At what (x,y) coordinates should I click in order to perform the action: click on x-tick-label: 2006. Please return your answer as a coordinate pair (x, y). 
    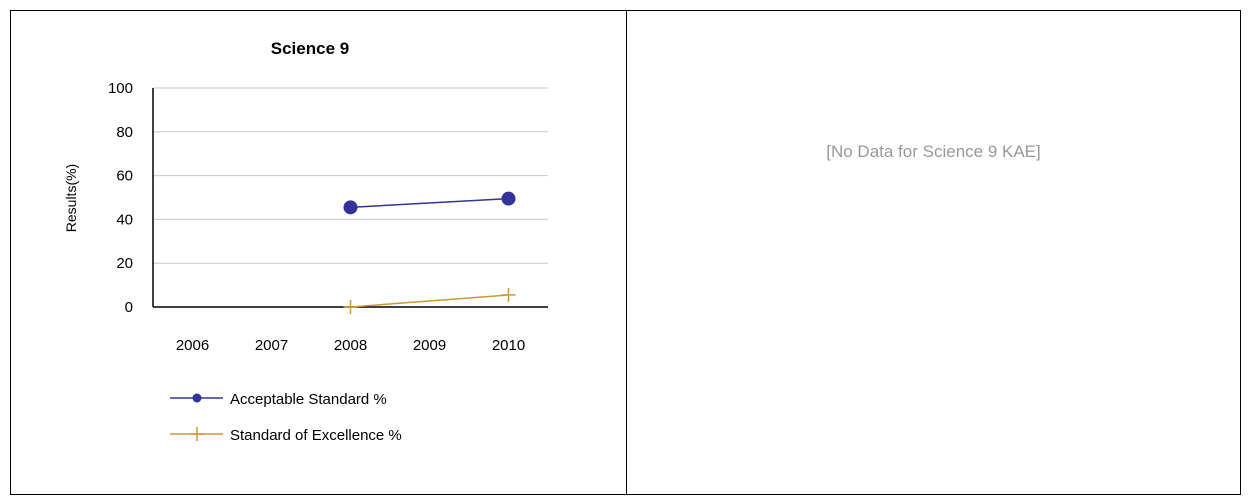
    Looking at the image, I should click on (192, 345).